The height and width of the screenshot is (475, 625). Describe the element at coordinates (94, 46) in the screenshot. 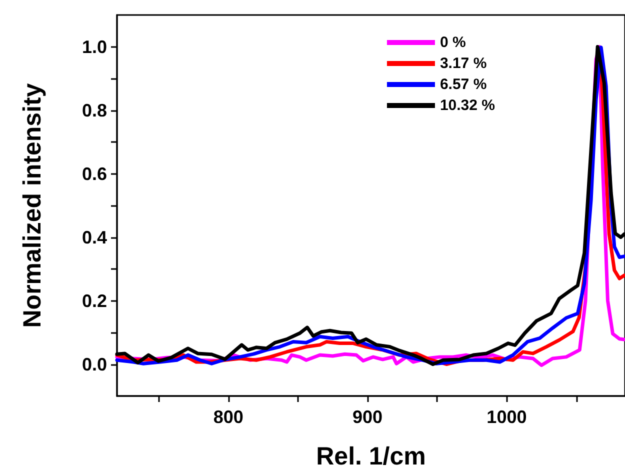

I see `y-tick-label: 1.0` at that location.